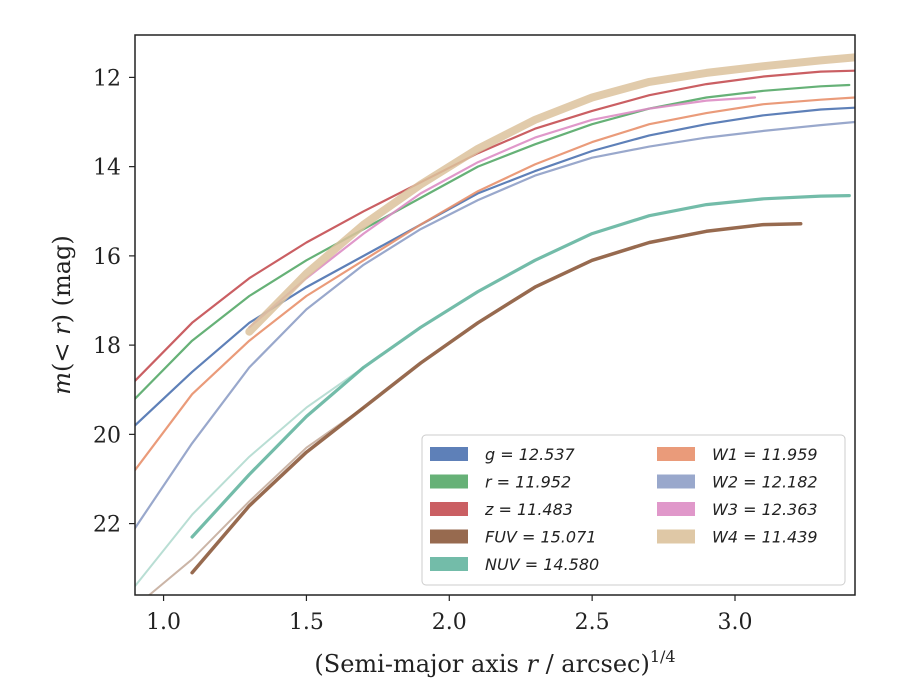  I want to click on x-tick-label: 2.0, so click(449, 622).